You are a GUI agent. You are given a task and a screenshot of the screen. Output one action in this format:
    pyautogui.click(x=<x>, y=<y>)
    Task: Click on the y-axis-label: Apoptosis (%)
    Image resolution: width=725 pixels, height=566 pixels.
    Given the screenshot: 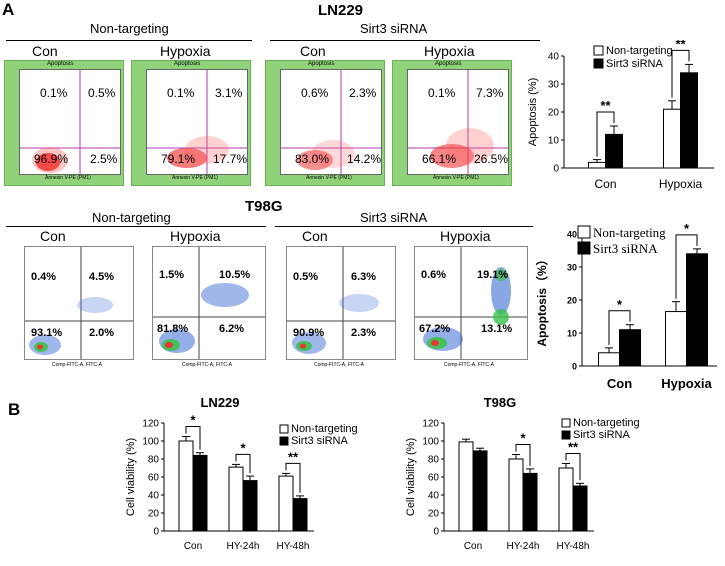 What is the action you would take?
    pyautogui.click(x=533, y=112)
    